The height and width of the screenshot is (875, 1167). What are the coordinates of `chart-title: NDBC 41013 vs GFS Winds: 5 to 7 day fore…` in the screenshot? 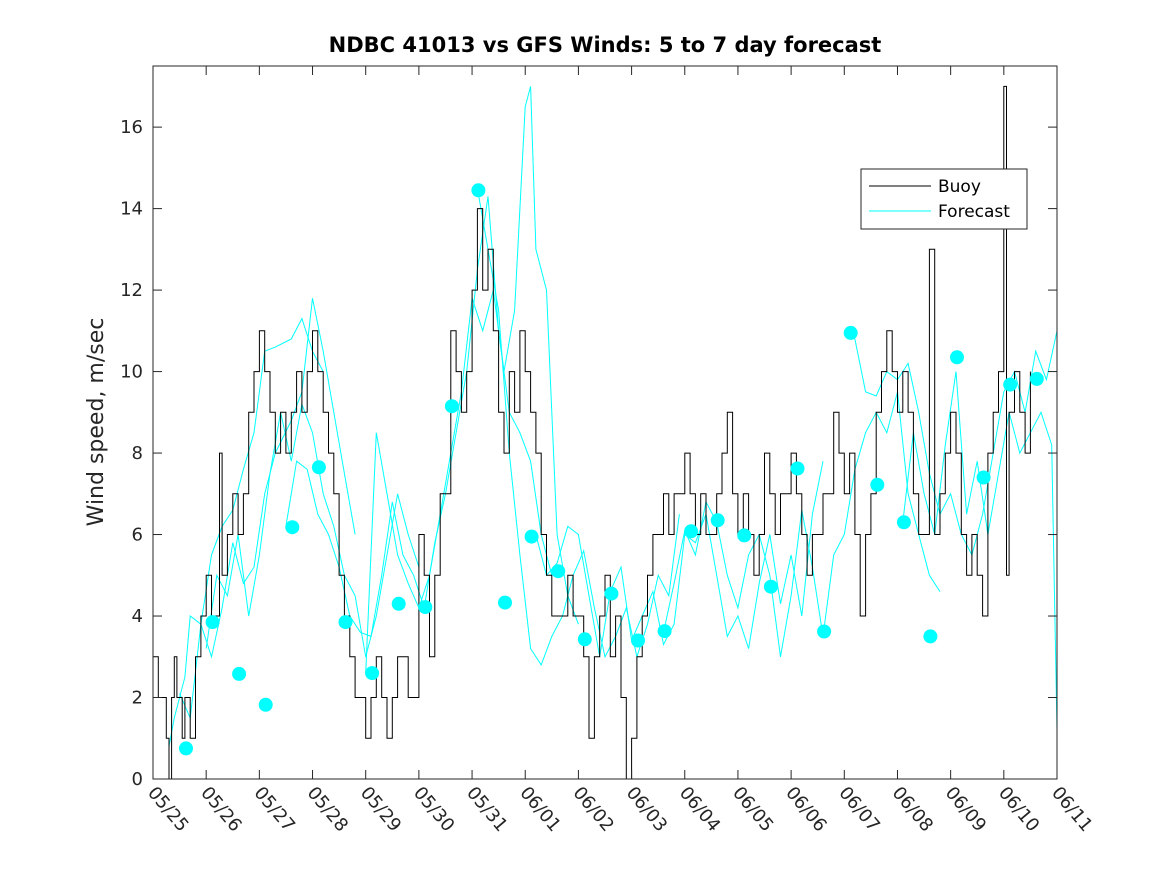 It's located at (605, 45).